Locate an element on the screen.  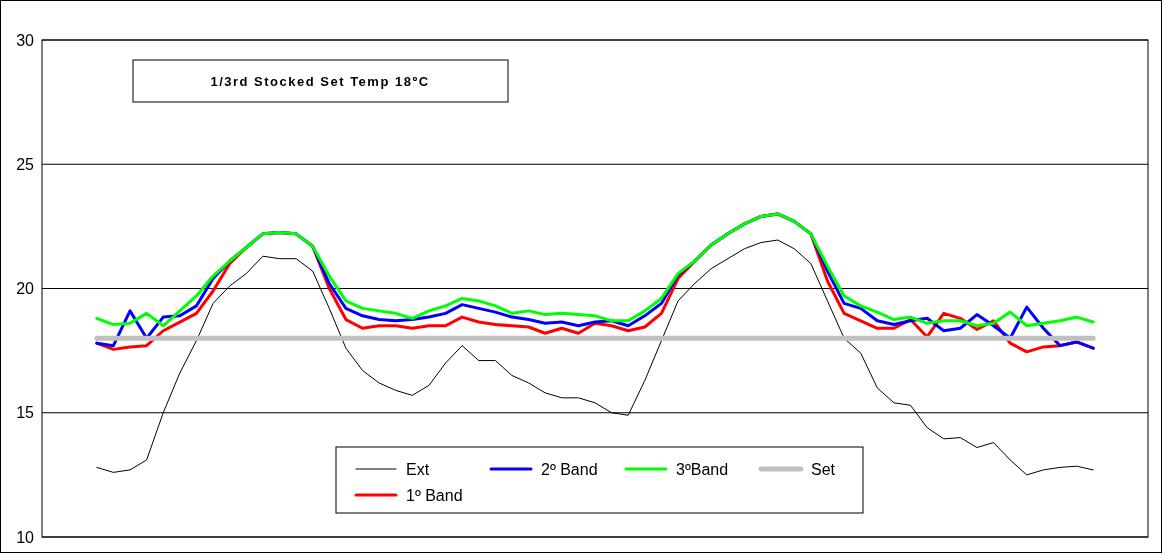
legend-label: 3ºBand is located at coordinates (702, 469).